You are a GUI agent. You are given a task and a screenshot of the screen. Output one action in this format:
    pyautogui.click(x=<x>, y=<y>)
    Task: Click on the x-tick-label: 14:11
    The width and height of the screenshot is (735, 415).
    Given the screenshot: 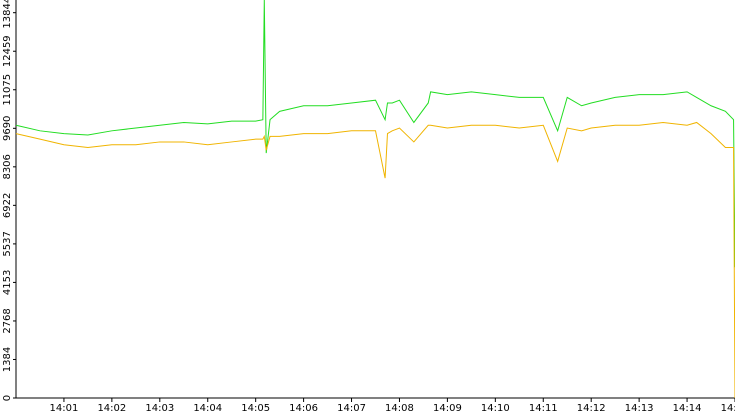 What is the action you would take?
    pyautogui.click(x=543, y=408)
    